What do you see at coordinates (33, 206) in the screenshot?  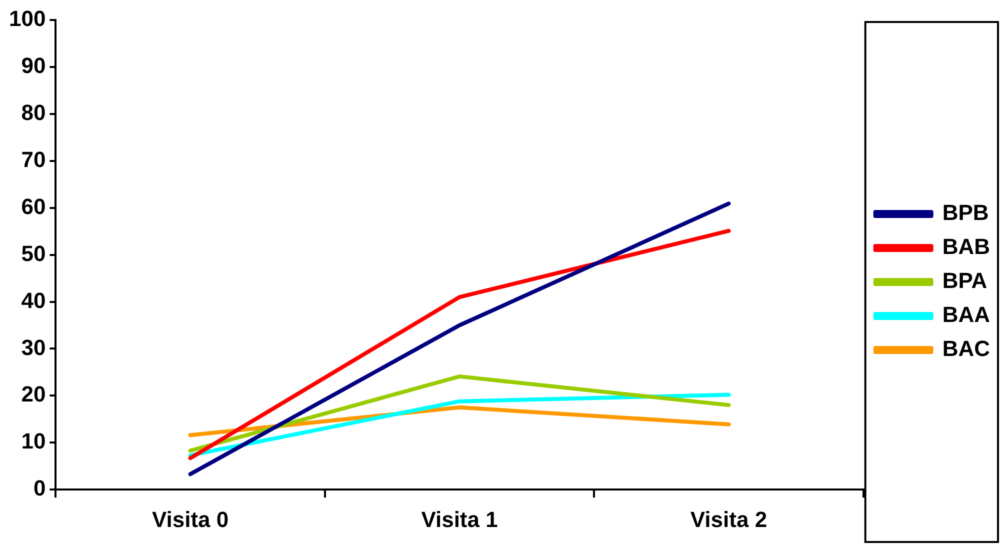 I see `y-tick-label: 60` at bounding box center [33, 206].